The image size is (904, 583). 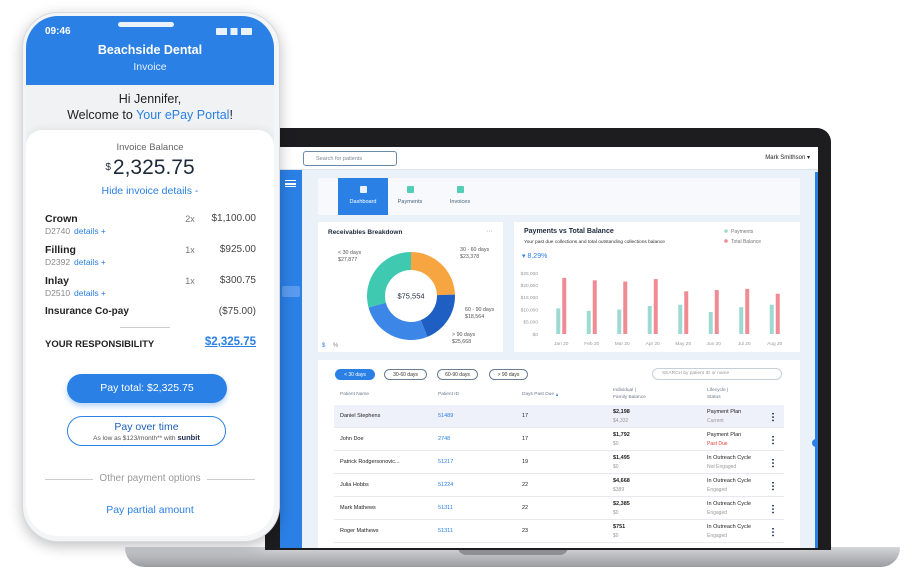 I want to click on tab-label: Payments, so click(x=410, y=201).